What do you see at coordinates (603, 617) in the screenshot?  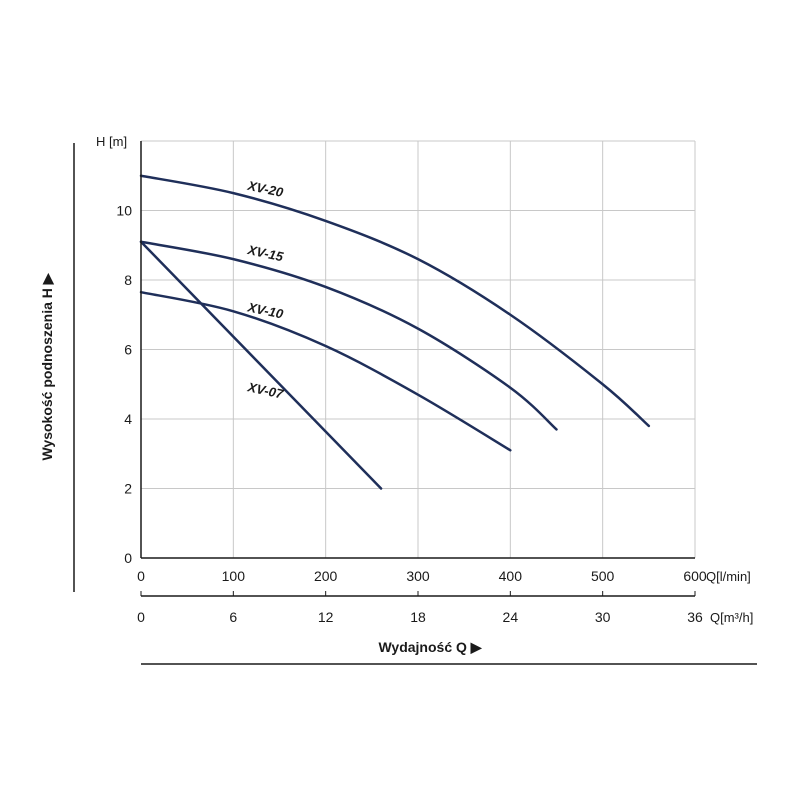 I see `x2-tick-label: 30` at bounding box center [603, 617].